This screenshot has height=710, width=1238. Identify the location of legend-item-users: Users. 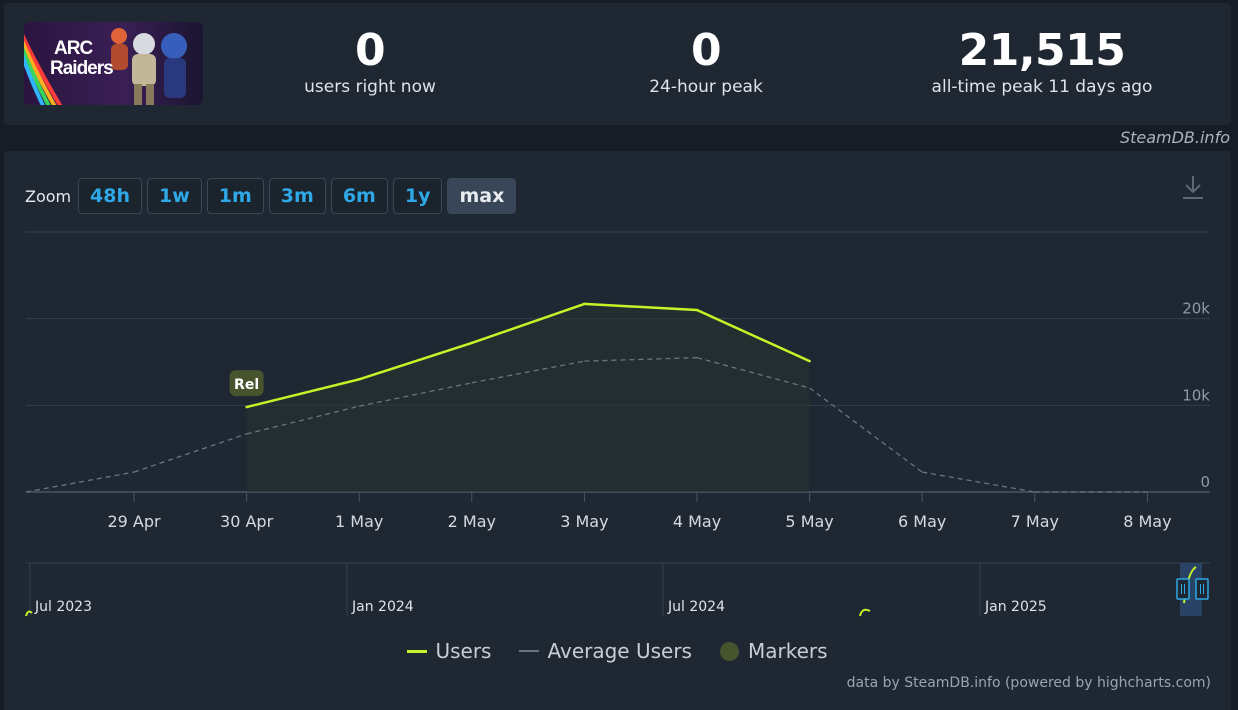
(449, 651).